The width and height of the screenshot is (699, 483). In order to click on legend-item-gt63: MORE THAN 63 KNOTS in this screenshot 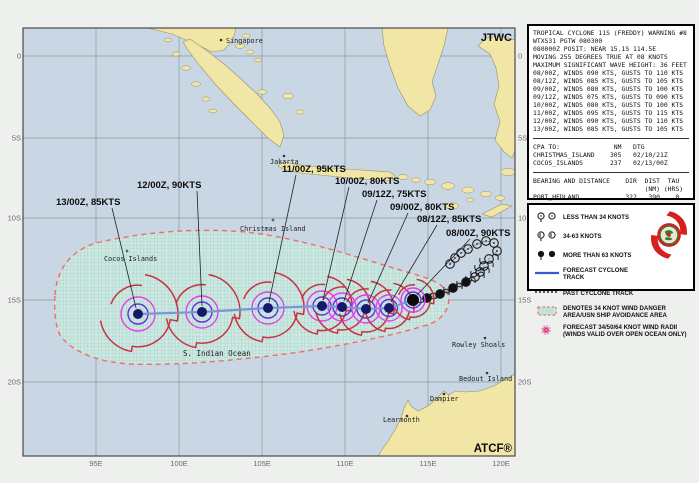, I will do `click(611, 256)`.